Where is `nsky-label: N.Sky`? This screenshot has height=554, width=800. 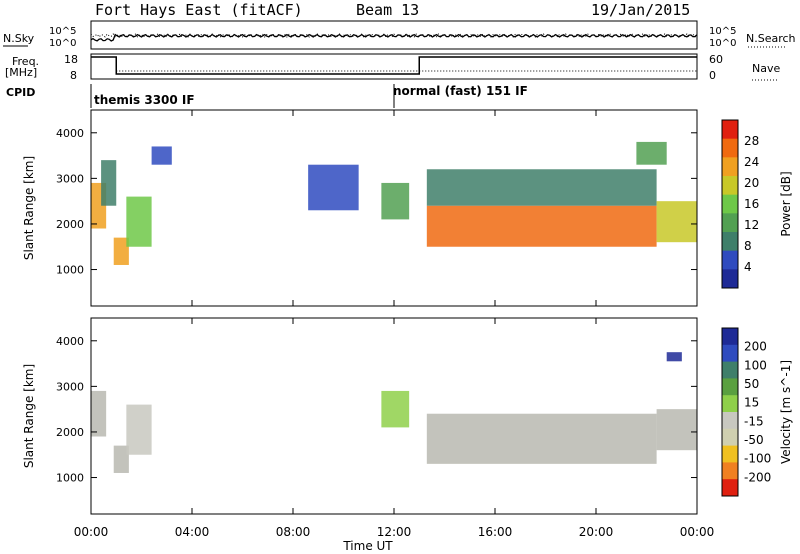 nsky-label: N.Sky is located at coordinates (19, 38).